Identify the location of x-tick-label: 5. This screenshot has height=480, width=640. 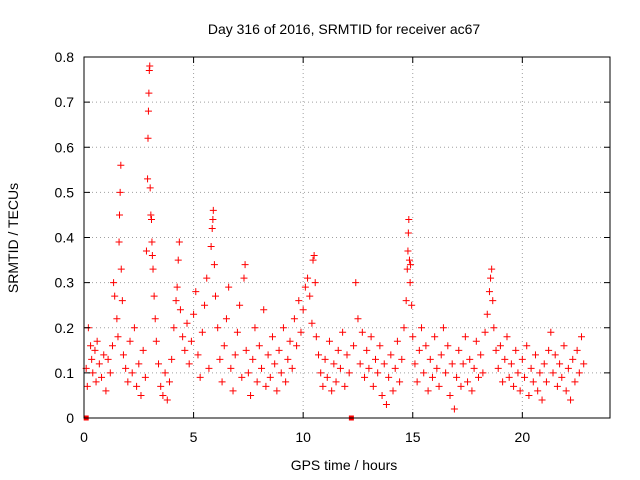
(194, 437).